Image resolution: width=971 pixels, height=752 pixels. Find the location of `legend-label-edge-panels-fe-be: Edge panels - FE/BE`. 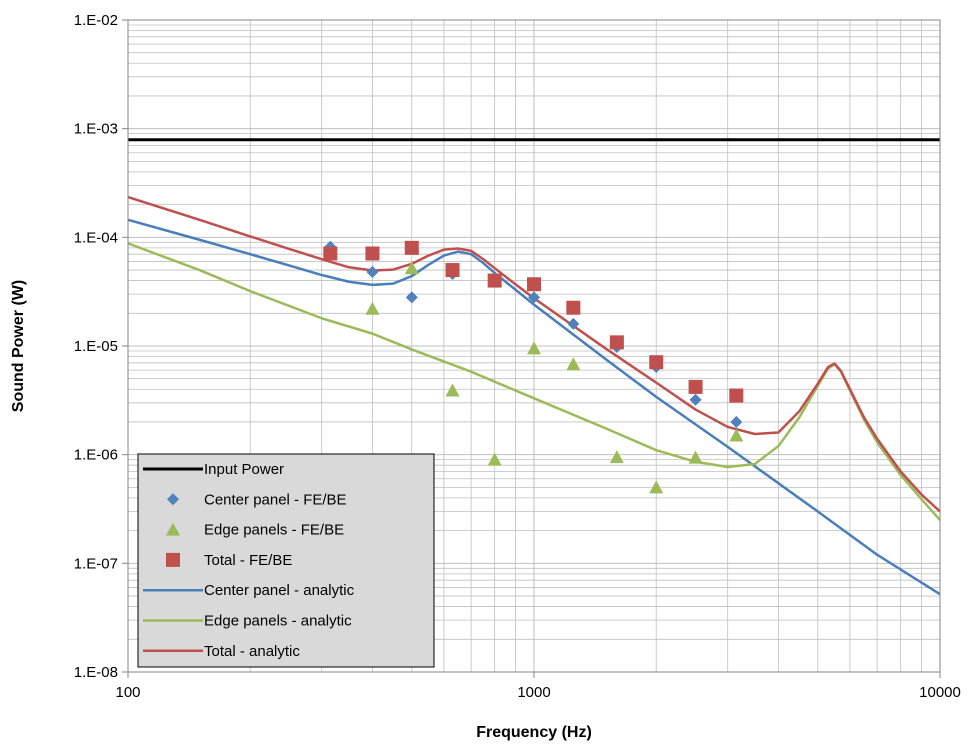

legend-label-edge-panels-fe-be: Edge panels - FE/BE is located at coordinates (274, 530).